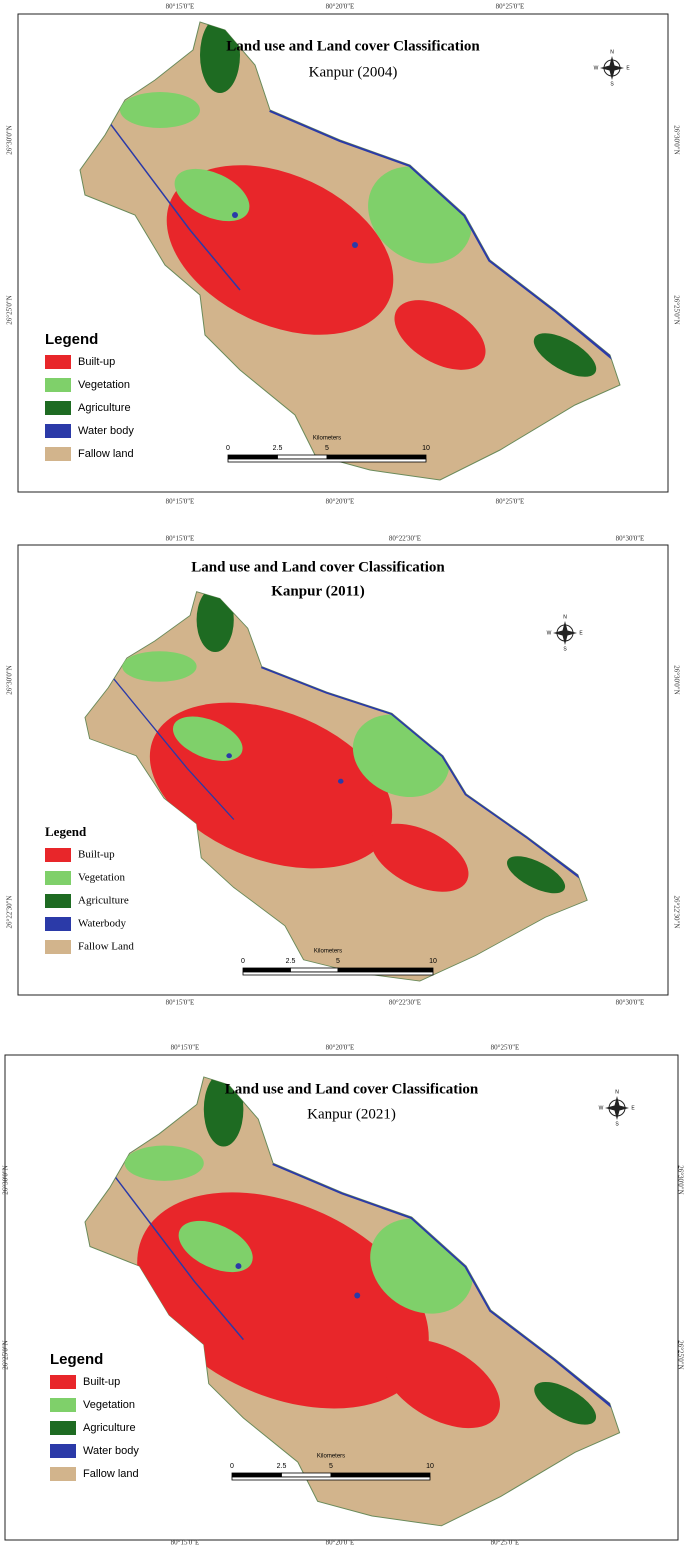  What do you see at coordinates (318, 591) in the screenshot?
I see `map-subtitle: Kanpur (2011)` at bounding box center [318, 591].